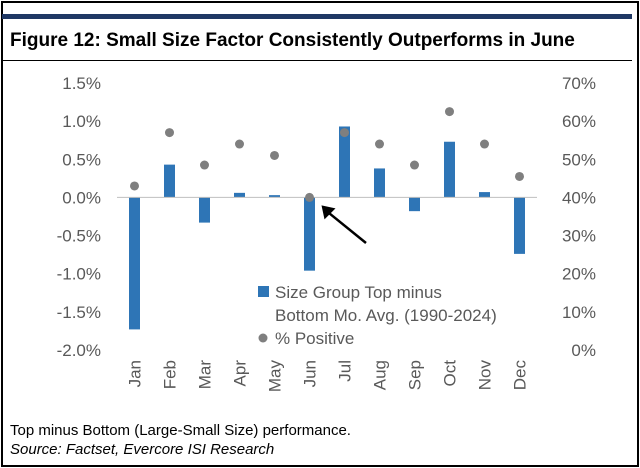 The image size is (640, 468). Describe the element at coordinates (347, 228) in the screenshot. I see `annotation-arrow-shaft` at that location.